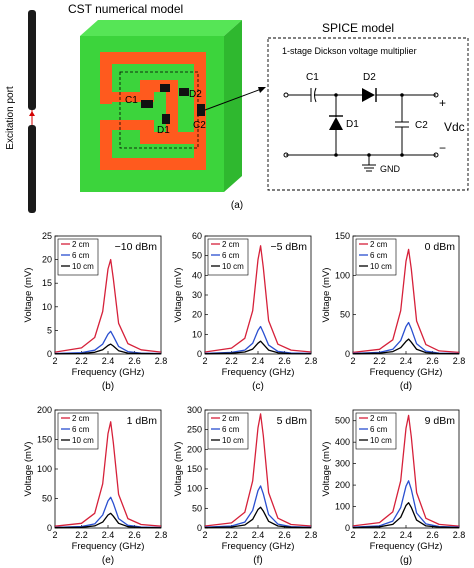  Describe the element at coordinates (442, 148) in the screenshot. I see `minus-label: −` at that location.